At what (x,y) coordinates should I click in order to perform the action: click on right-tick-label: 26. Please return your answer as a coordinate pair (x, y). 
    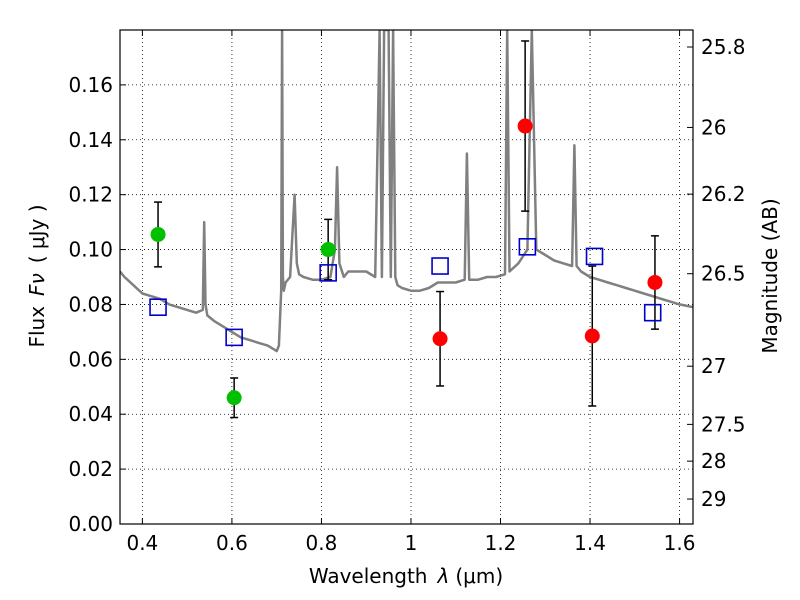
    Looking at the image, I should click on (713, 127).